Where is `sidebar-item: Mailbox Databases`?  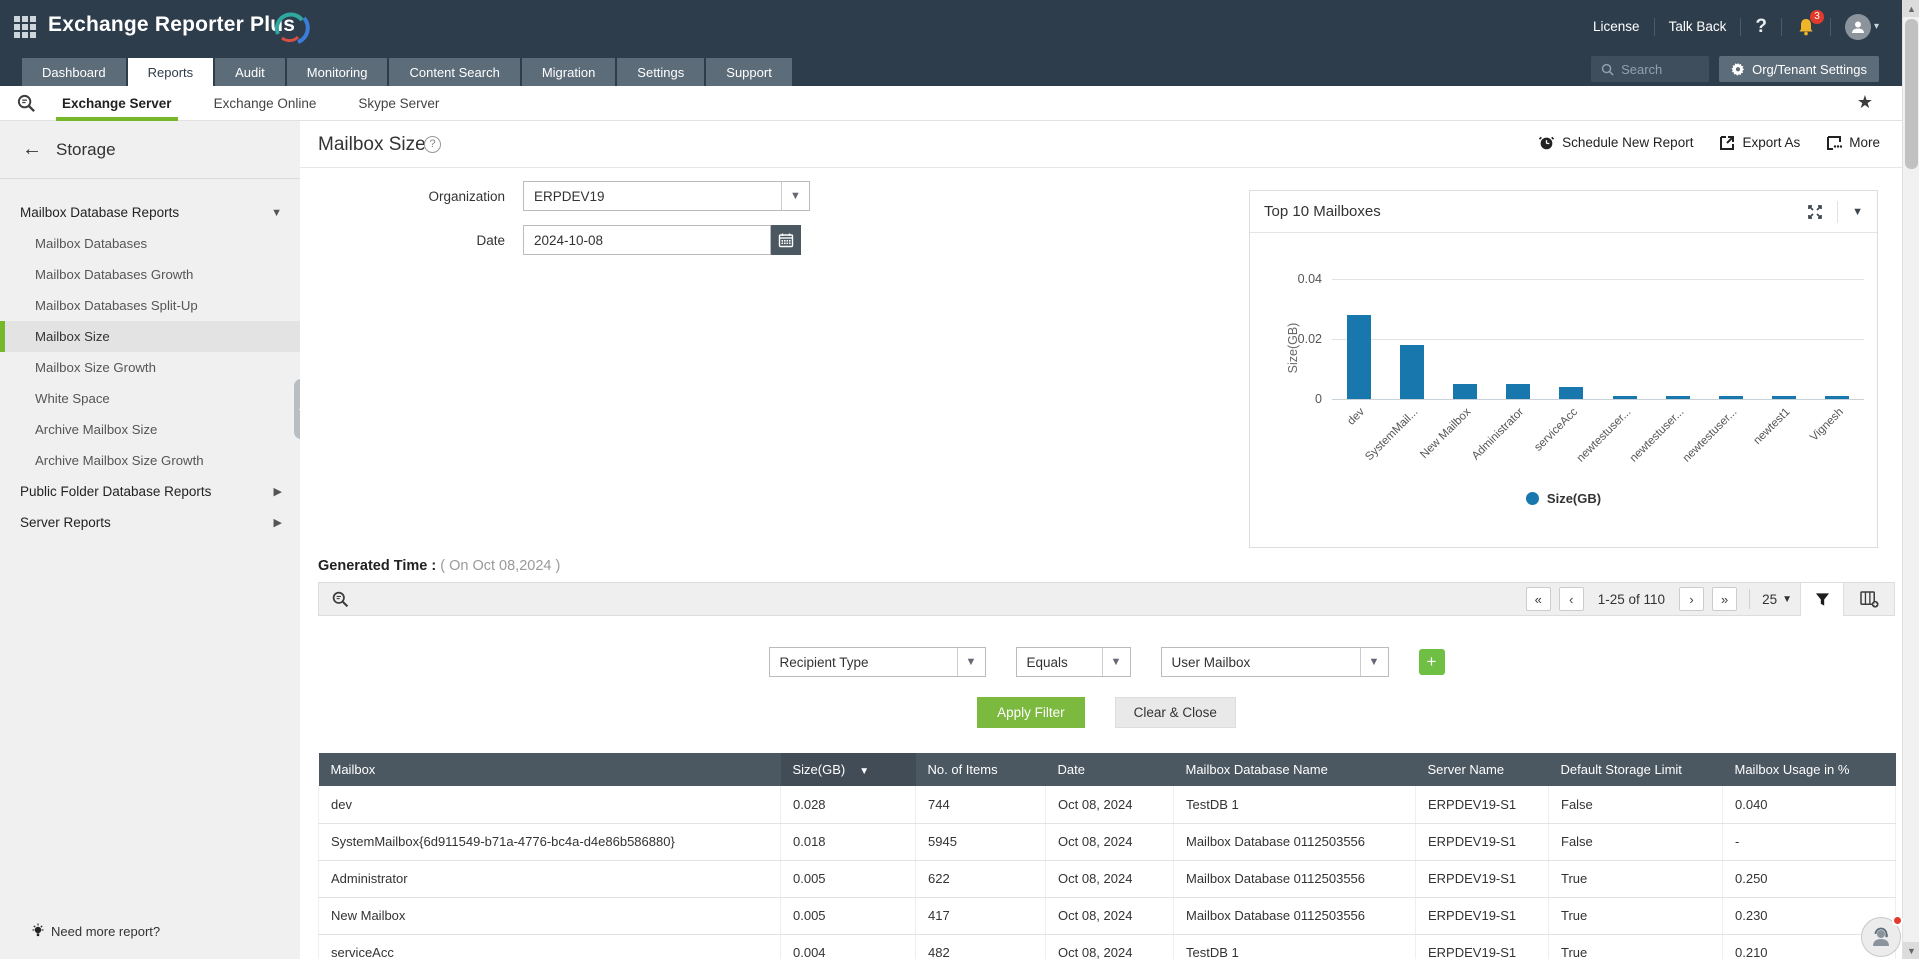
sidebar-item: Mailbox Databases is located at coordinates (91, 243).